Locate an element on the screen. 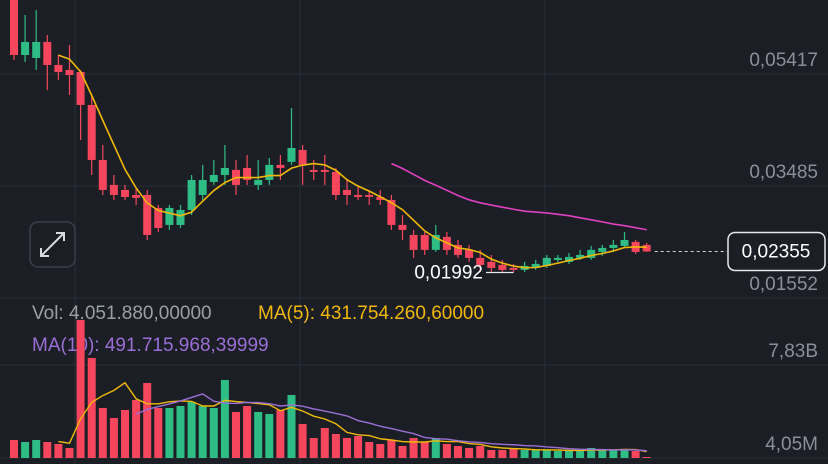 This screenshot has height=464, width=828. low-marker-label: 0,01992 is located at coordinates (448, 273).